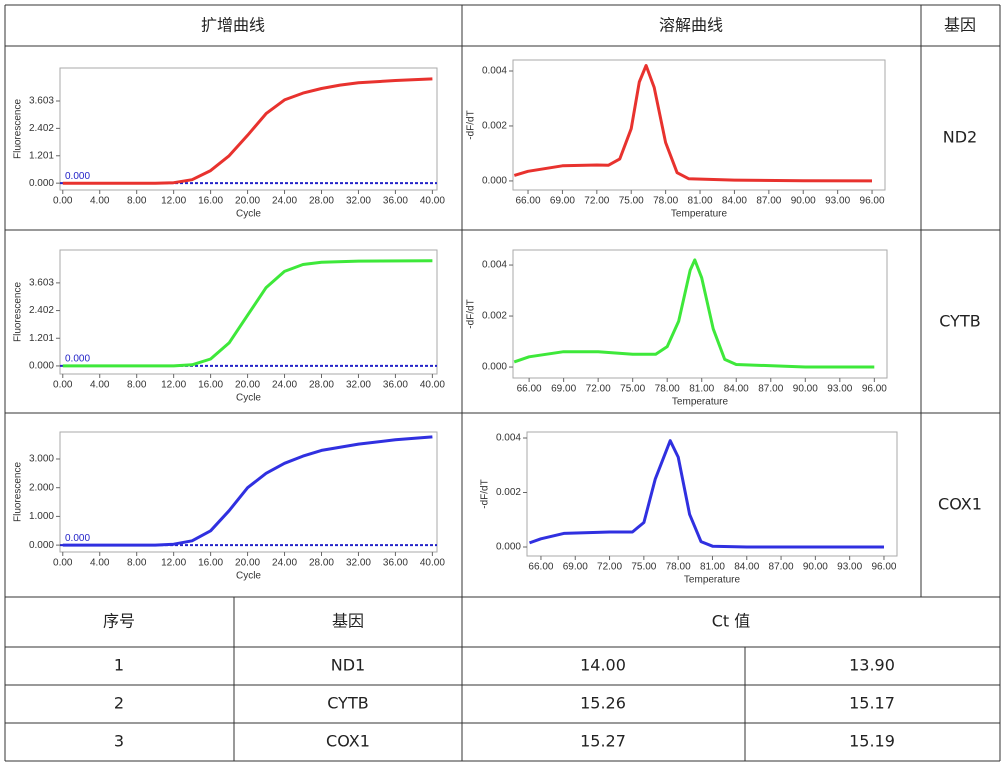  I want to click on header-cell: 基因, so click(960, 25).